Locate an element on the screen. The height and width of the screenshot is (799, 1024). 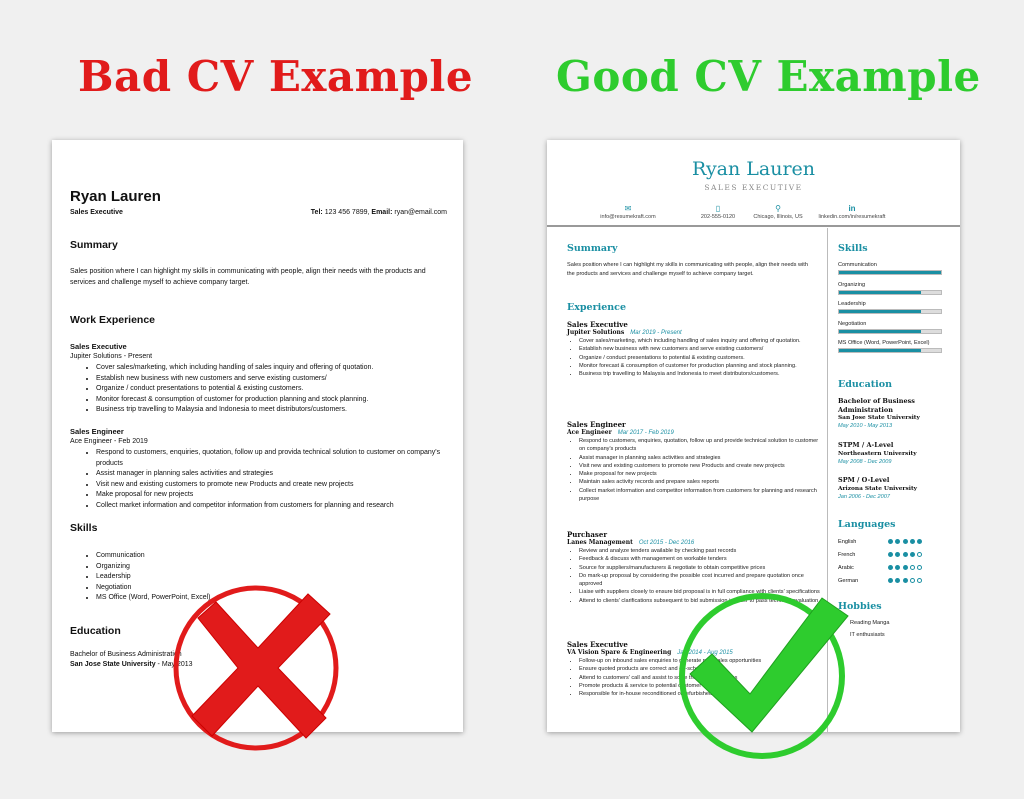
tel-value: 123 456 7899, is located at coordinates (347, 212).